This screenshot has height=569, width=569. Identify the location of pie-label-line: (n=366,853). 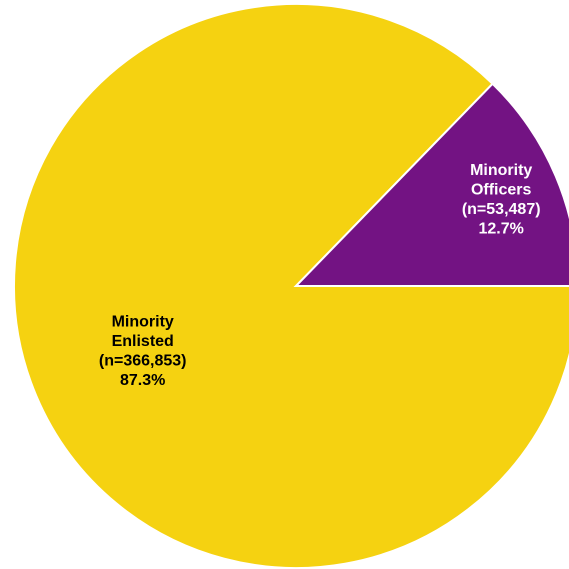
(143, 361).